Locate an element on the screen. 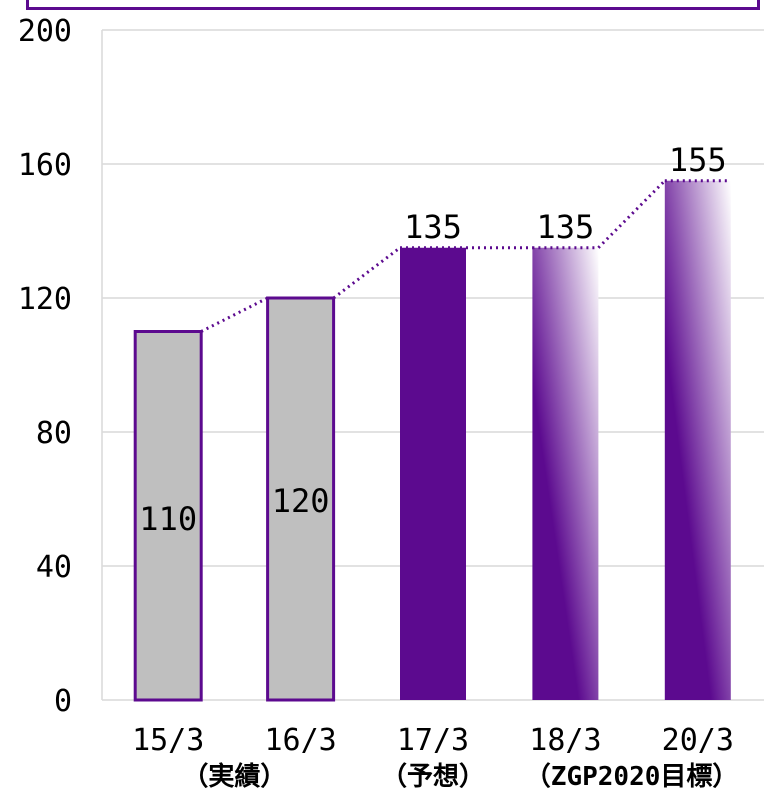  x-tick-label: 15/3 is located at coordinates (168, 740).